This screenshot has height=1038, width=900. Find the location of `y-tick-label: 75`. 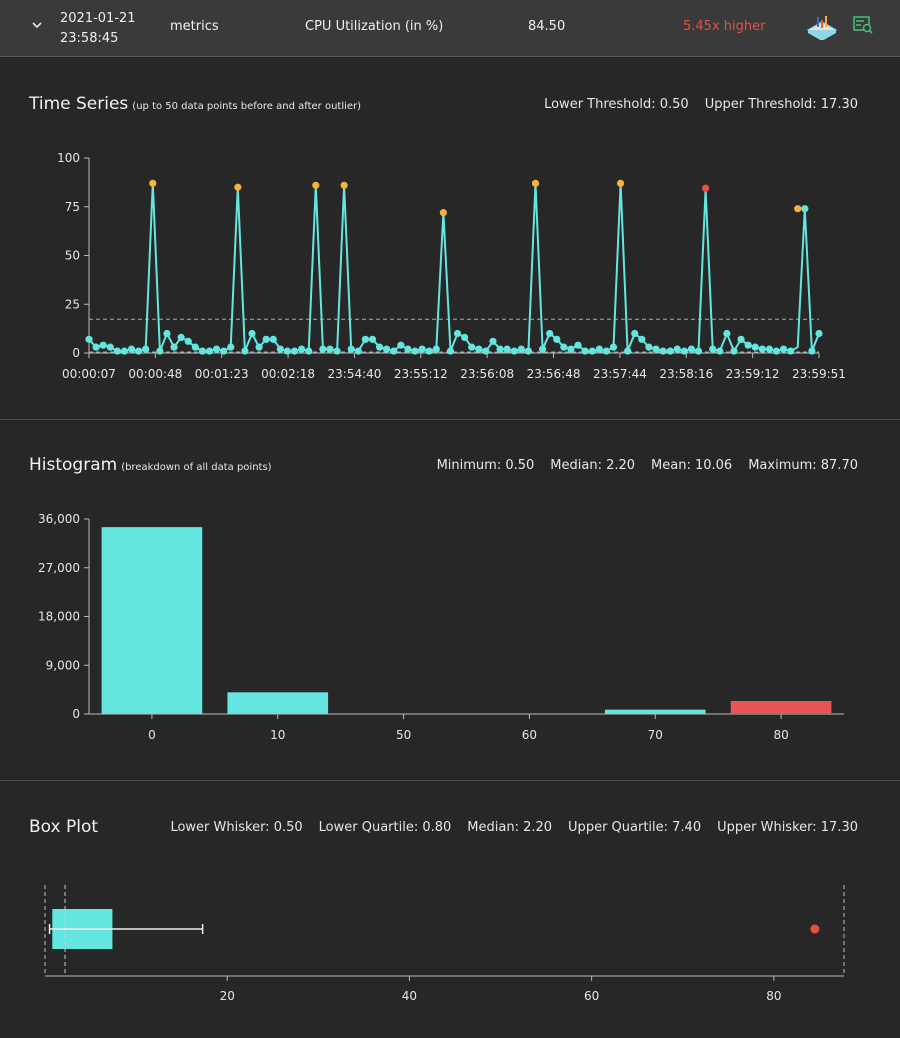

y-tick-label: 75 is located at coordinates (72, 207).